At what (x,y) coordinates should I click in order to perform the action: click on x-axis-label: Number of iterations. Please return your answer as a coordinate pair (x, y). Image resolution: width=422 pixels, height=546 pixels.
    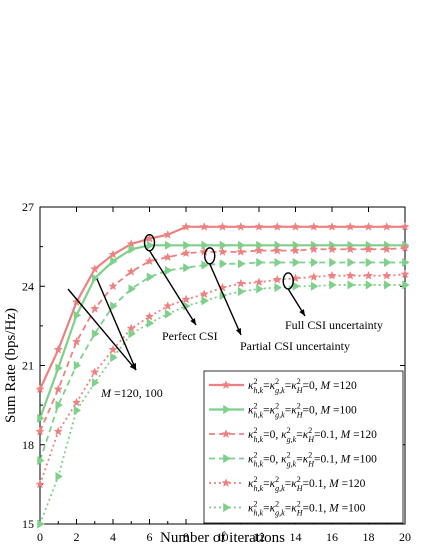
    Looking at the image, I should click on (222, 538).